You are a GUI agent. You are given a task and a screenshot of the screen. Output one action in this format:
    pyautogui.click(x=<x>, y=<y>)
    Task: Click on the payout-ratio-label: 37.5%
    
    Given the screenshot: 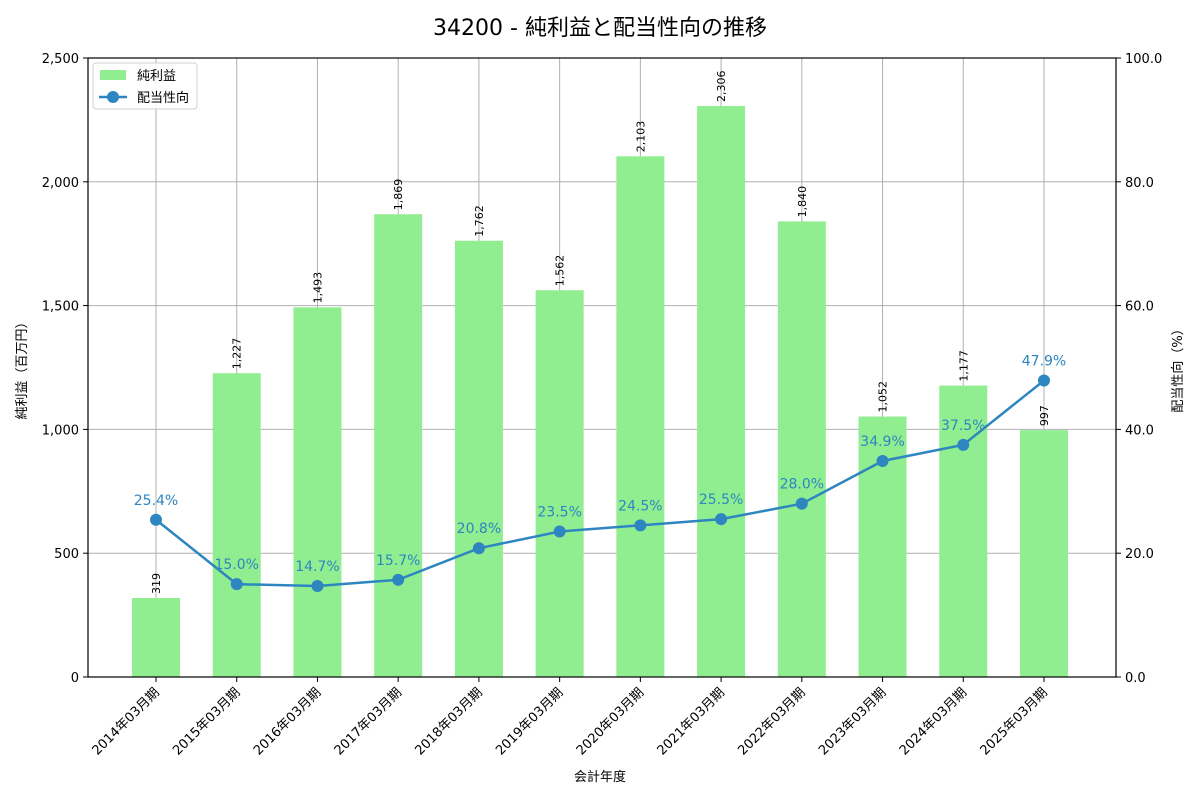 What is the action you would take?
    pyautogui.click(x=963, y=426)
    